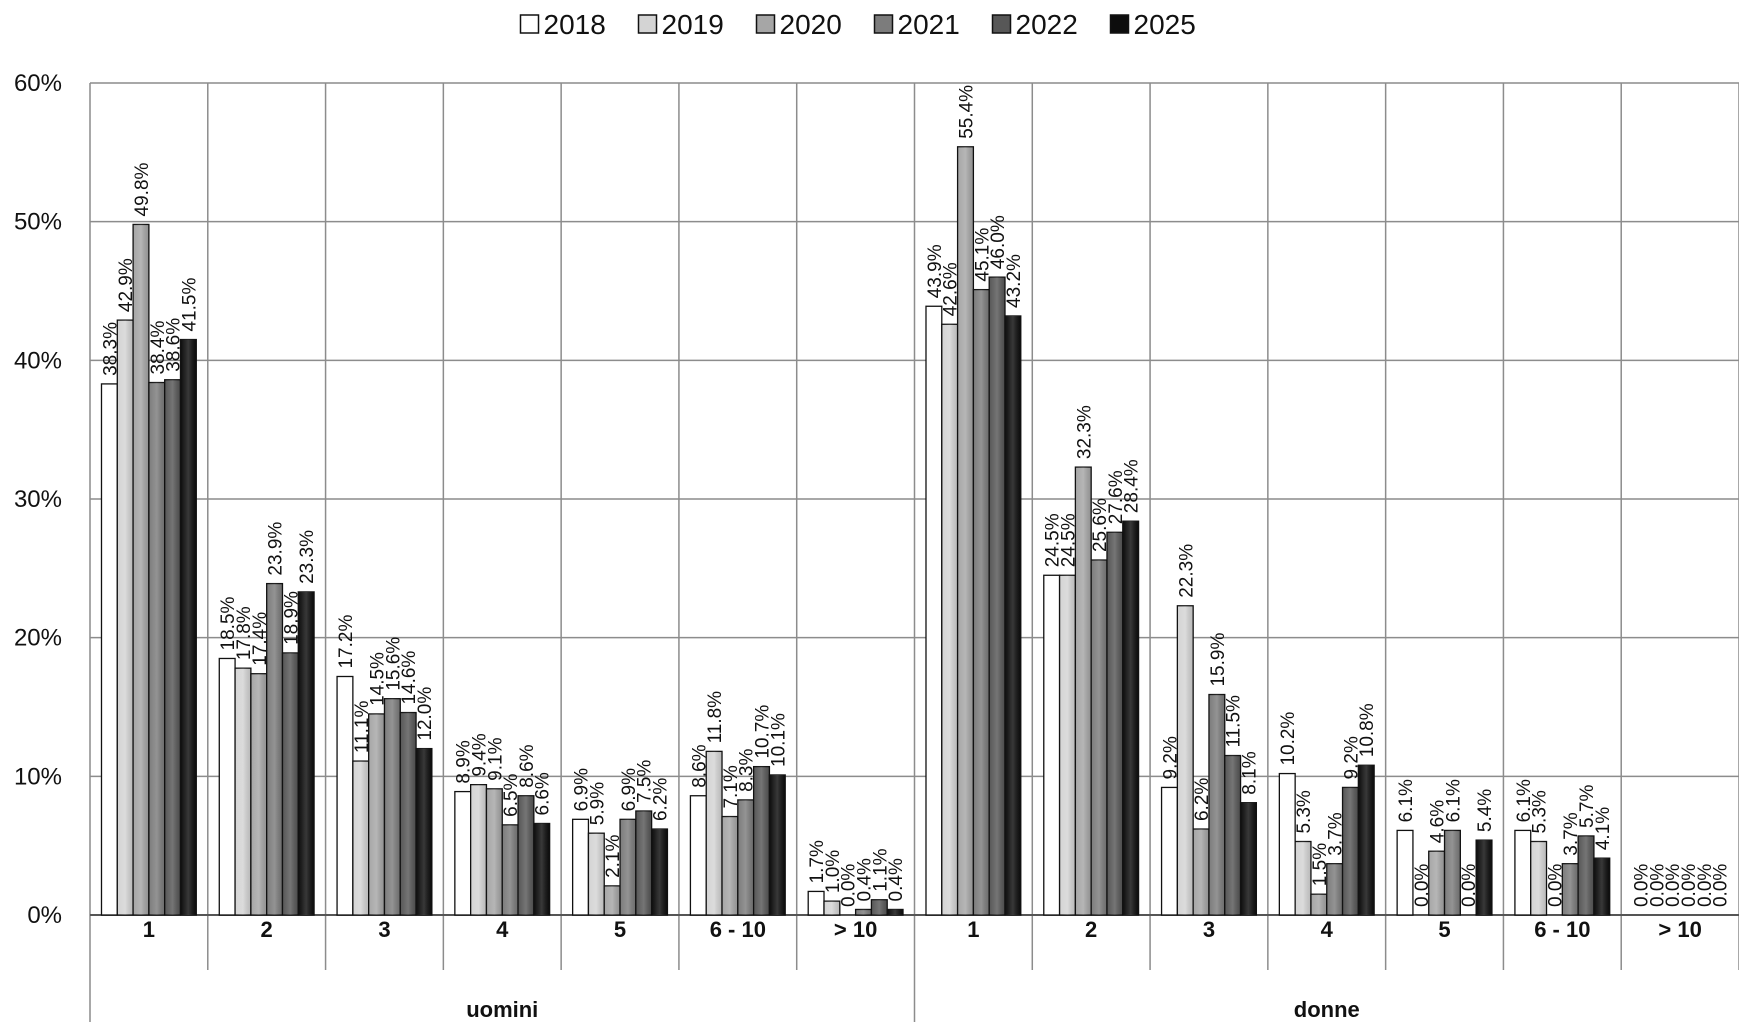  Describe the element at coordinates (142, 189) in the screenshot. I see `data-label: 49.8%` at that location.